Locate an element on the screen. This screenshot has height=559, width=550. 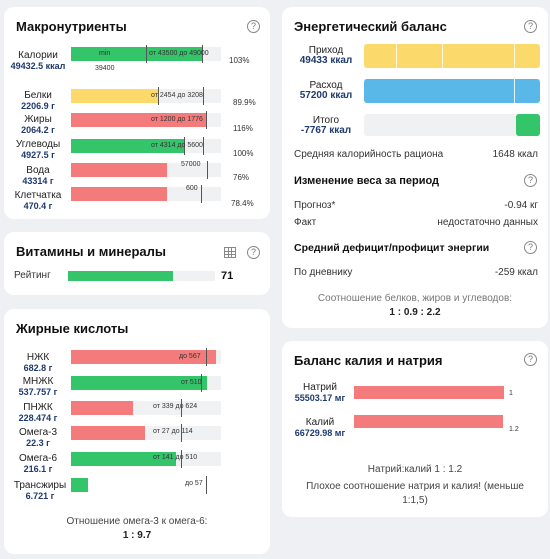
vitamins-card: Витамины и минералы ? Рейтинг 71 is located at coordinates (137, 263).